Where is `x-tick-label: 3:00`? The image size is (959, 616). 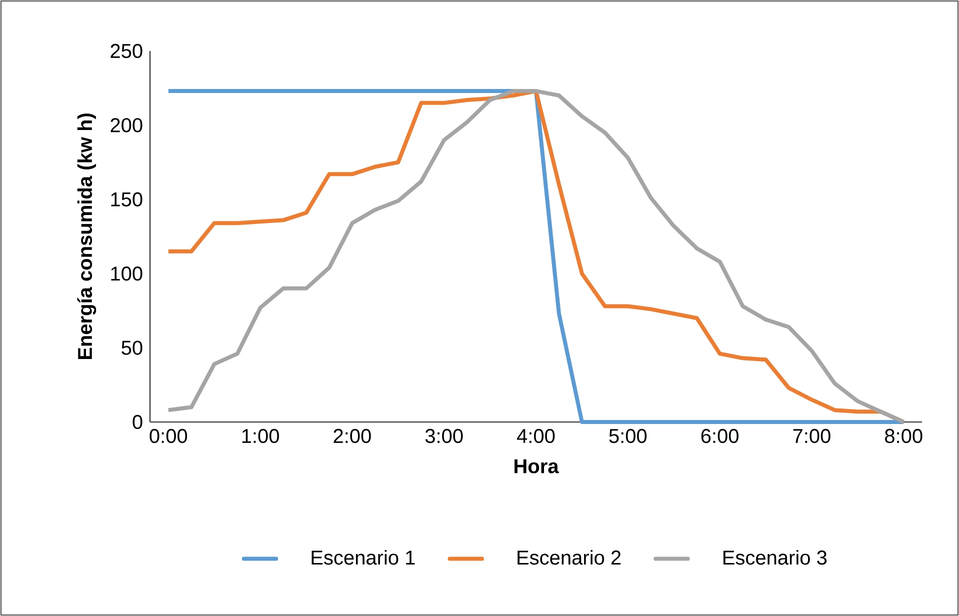
x-tick-label: 3:00 is located at coordinates (444, 436).